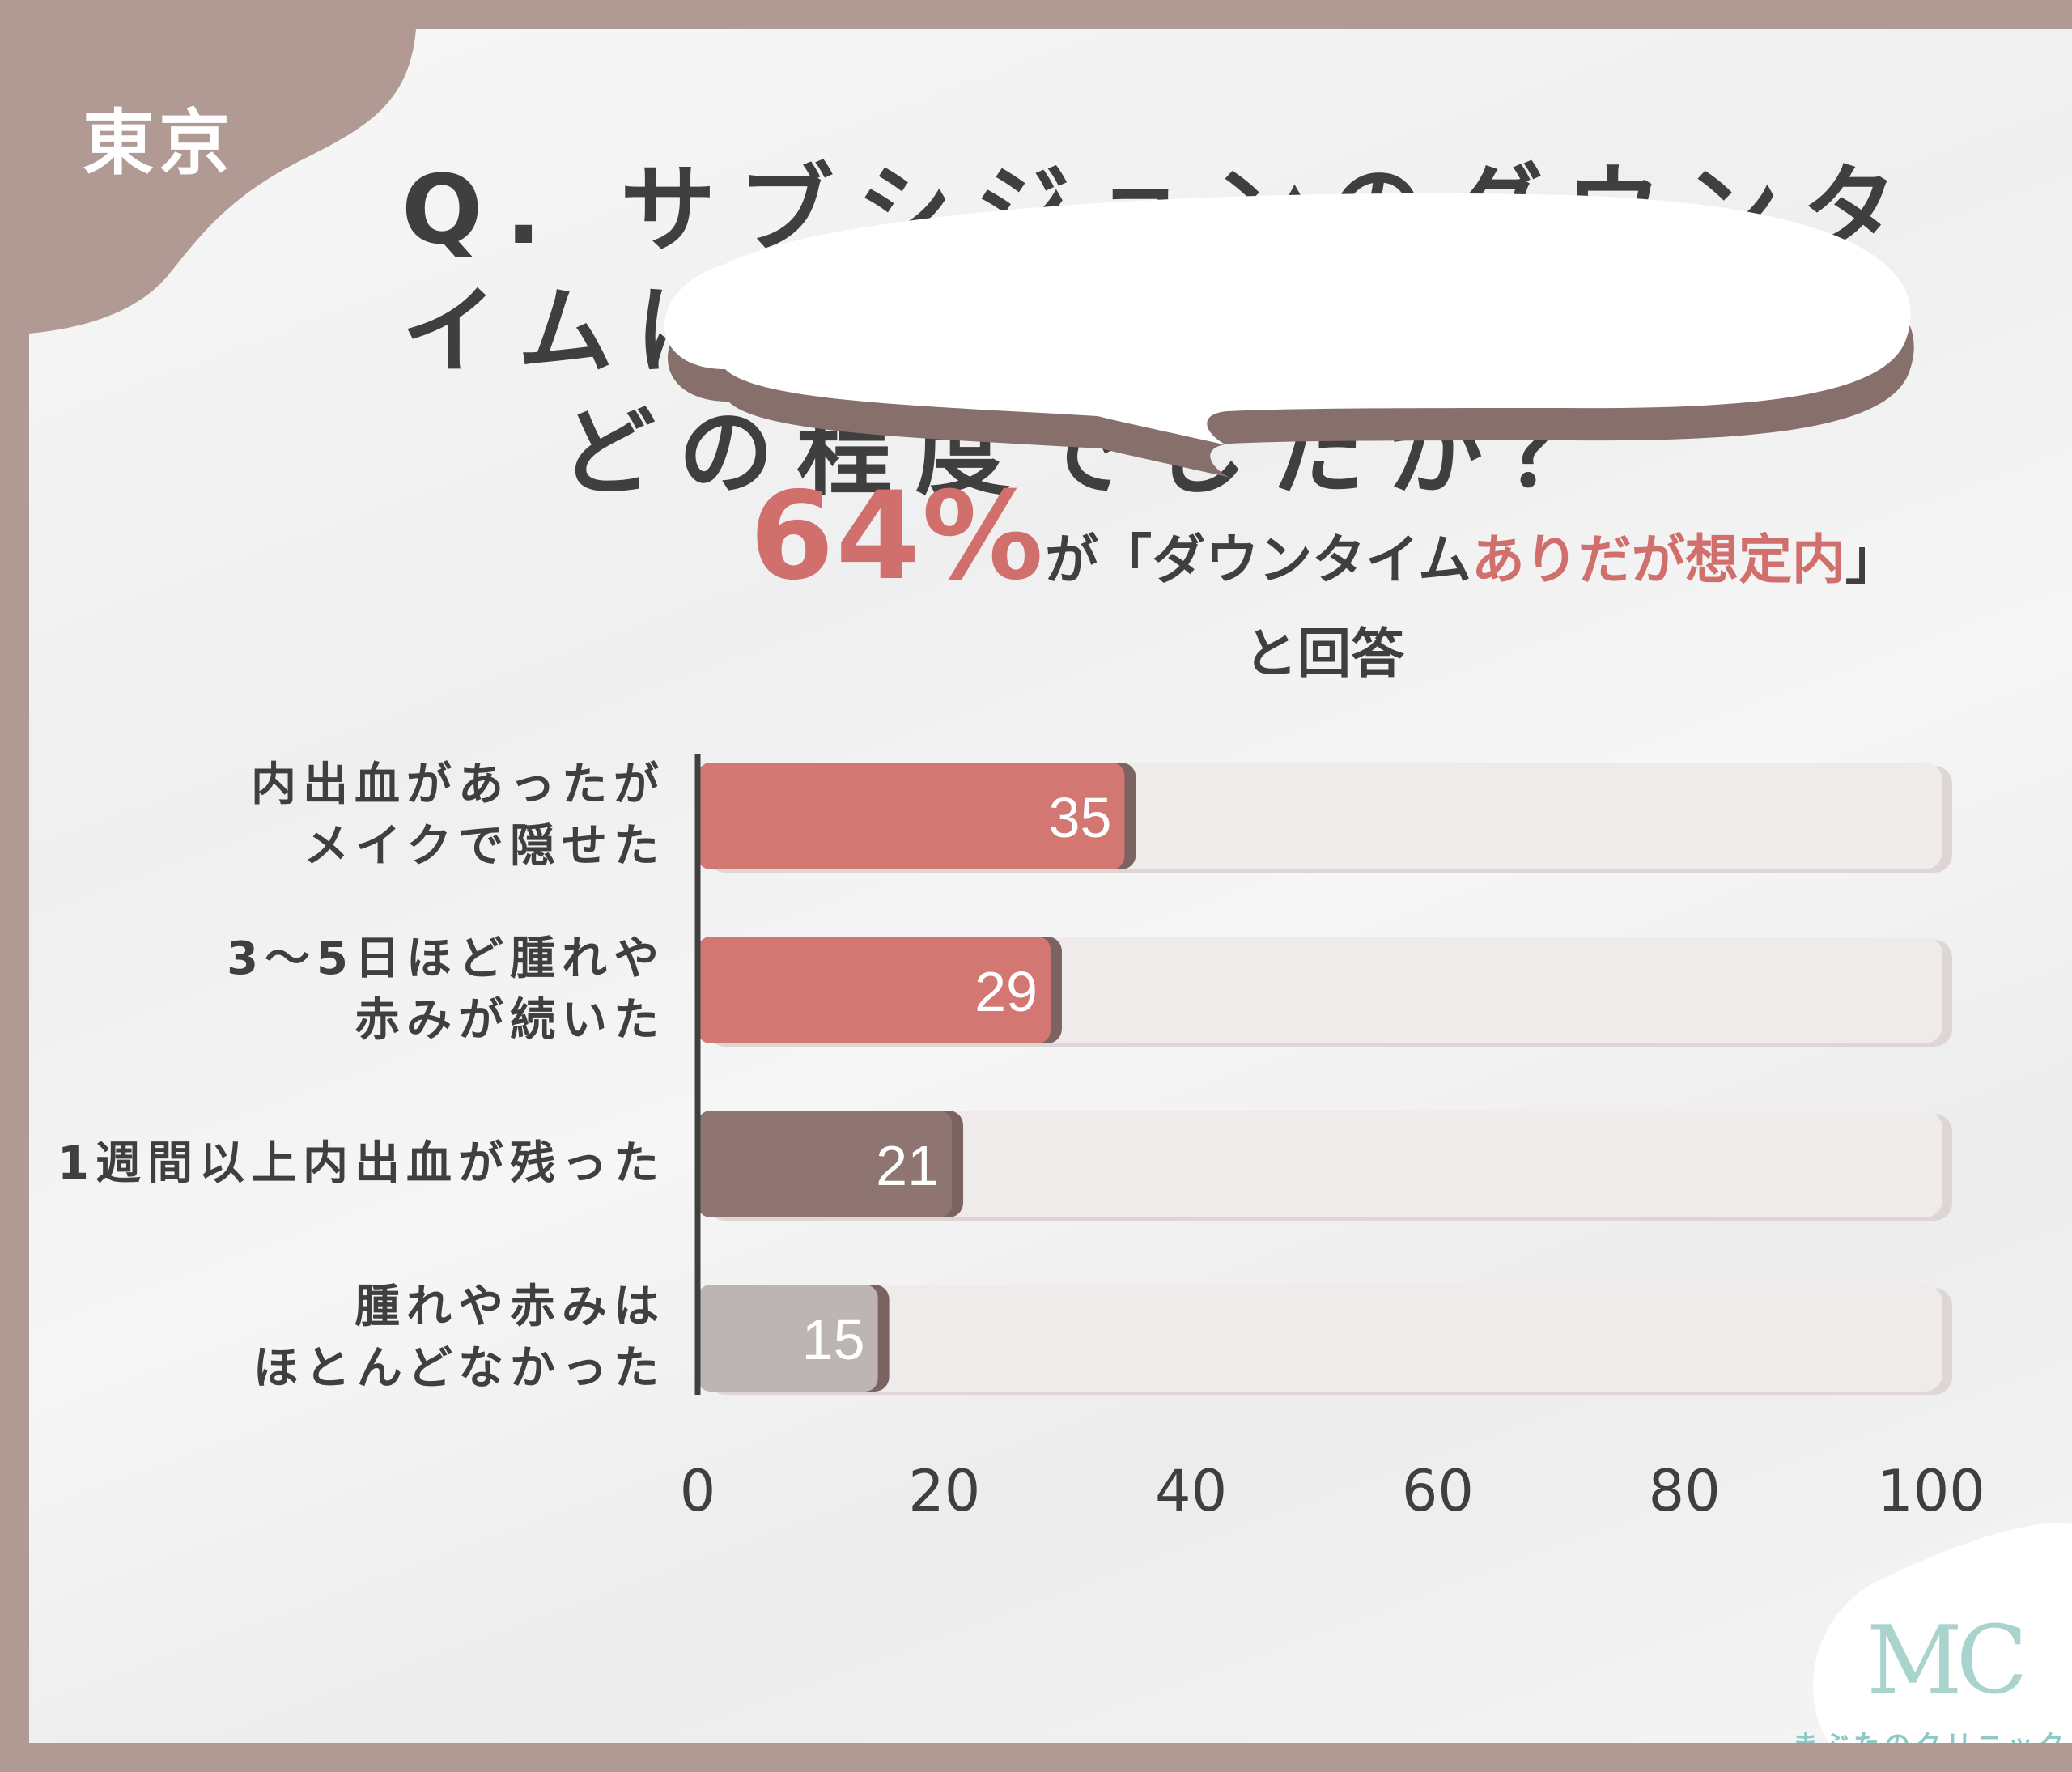 The height and width of the screenshot is (1772, 2072). What do you see at coordinates (361, 1163) in the screenshot?
I see `category-label-line: 1週間以上内出血が残った` at bounding box center [361, 1163].